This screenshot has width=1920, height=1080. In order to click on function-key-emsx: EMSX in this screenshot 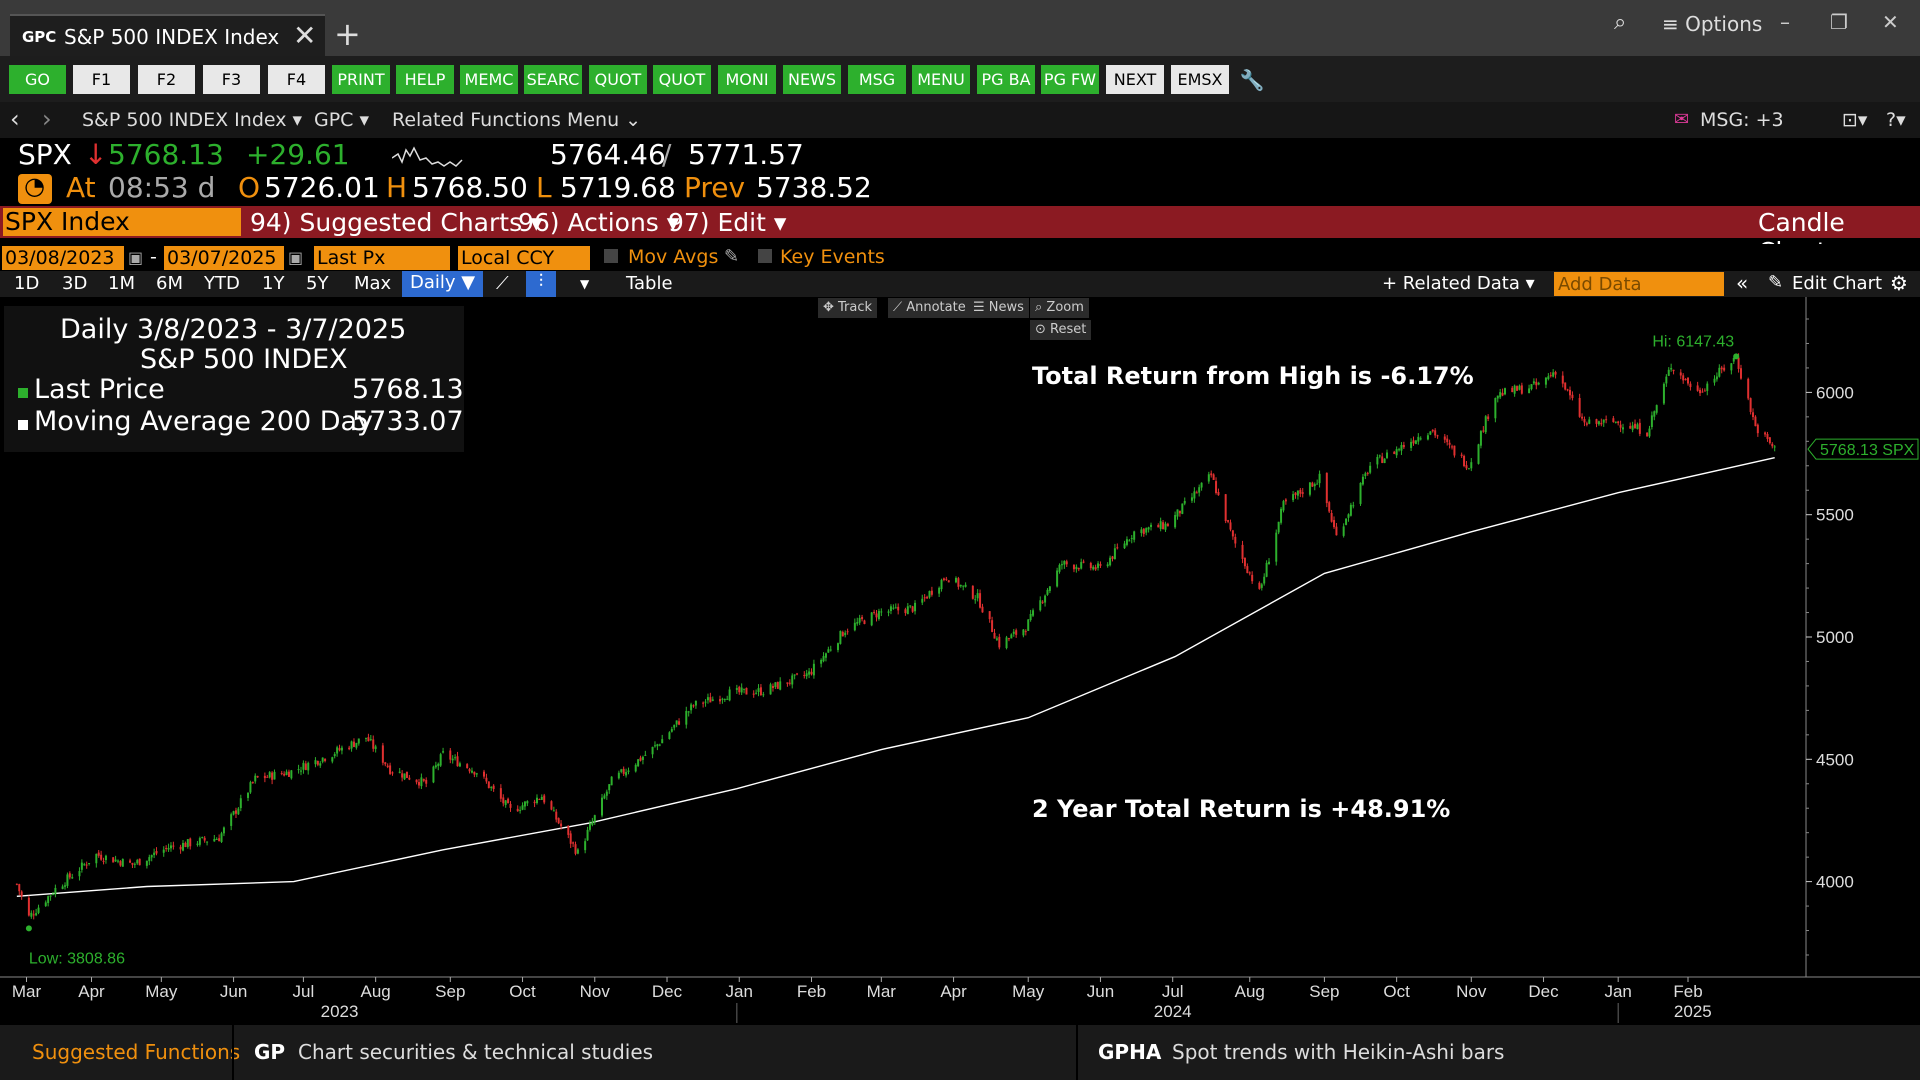, I will do `click(1200, 79)`.